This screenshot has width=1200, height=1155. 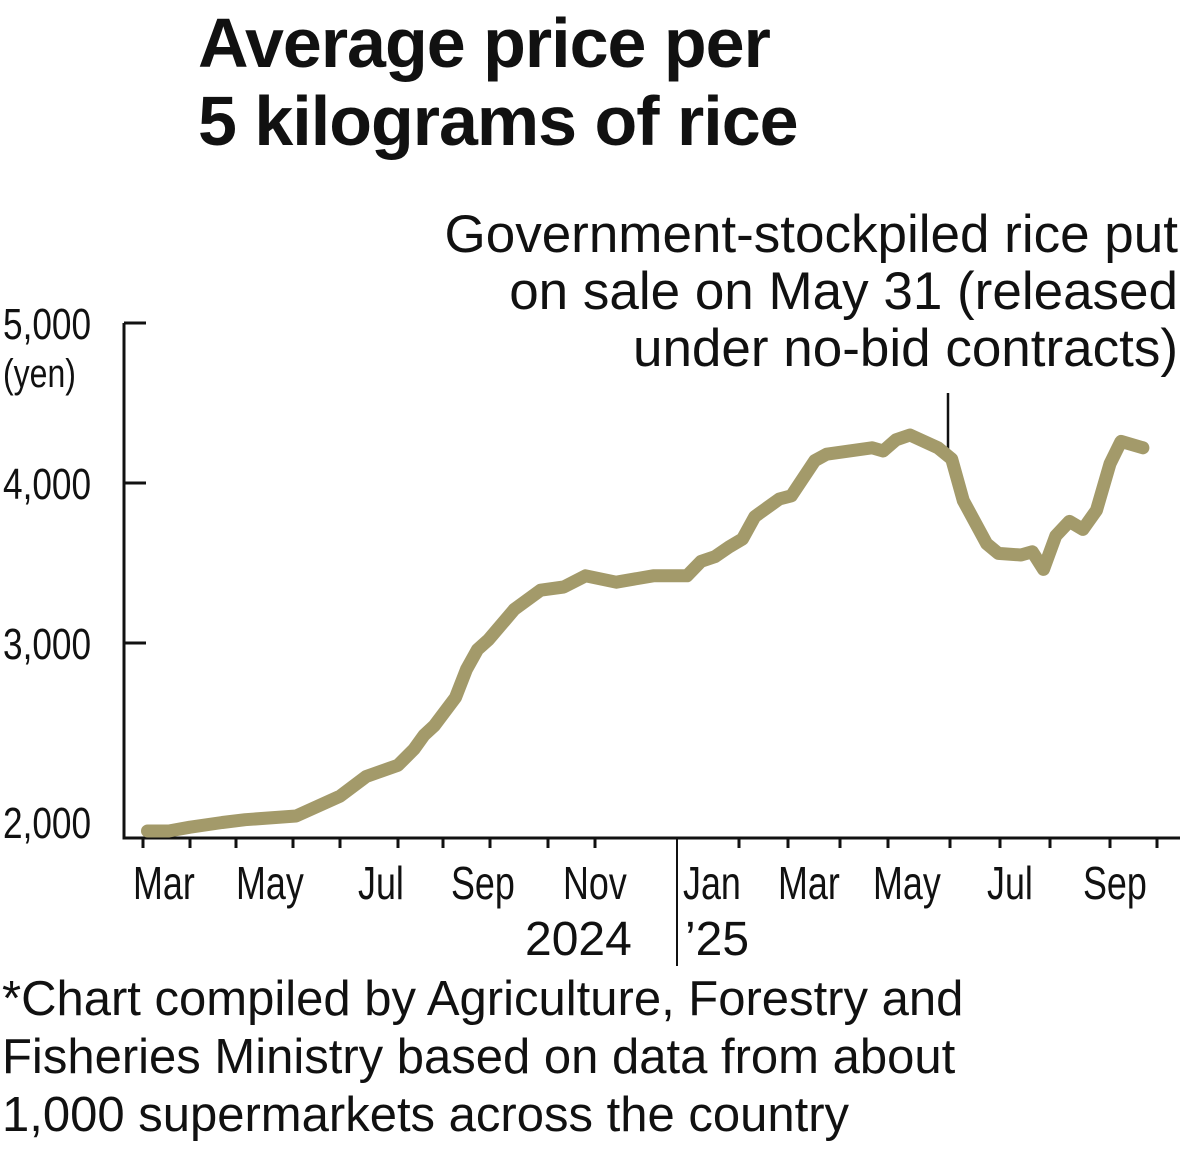 What do you see at coordinates (270, 883) in the screenshot?
I see `x-tick-label-may-2024: May` at bounding box center [270, 883].